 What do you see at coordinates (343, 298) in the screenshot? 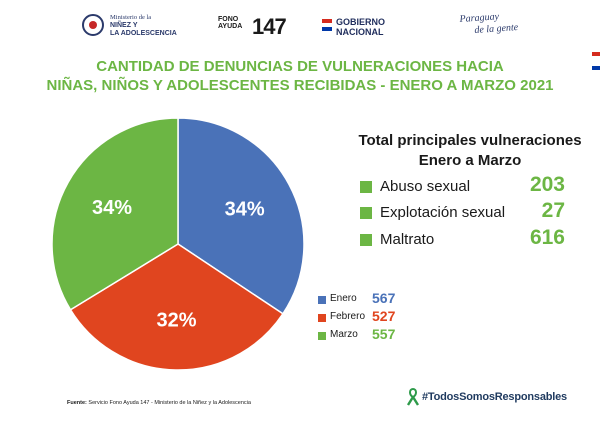
I see `legend-label: Enero` at bounding box center [343, 298].